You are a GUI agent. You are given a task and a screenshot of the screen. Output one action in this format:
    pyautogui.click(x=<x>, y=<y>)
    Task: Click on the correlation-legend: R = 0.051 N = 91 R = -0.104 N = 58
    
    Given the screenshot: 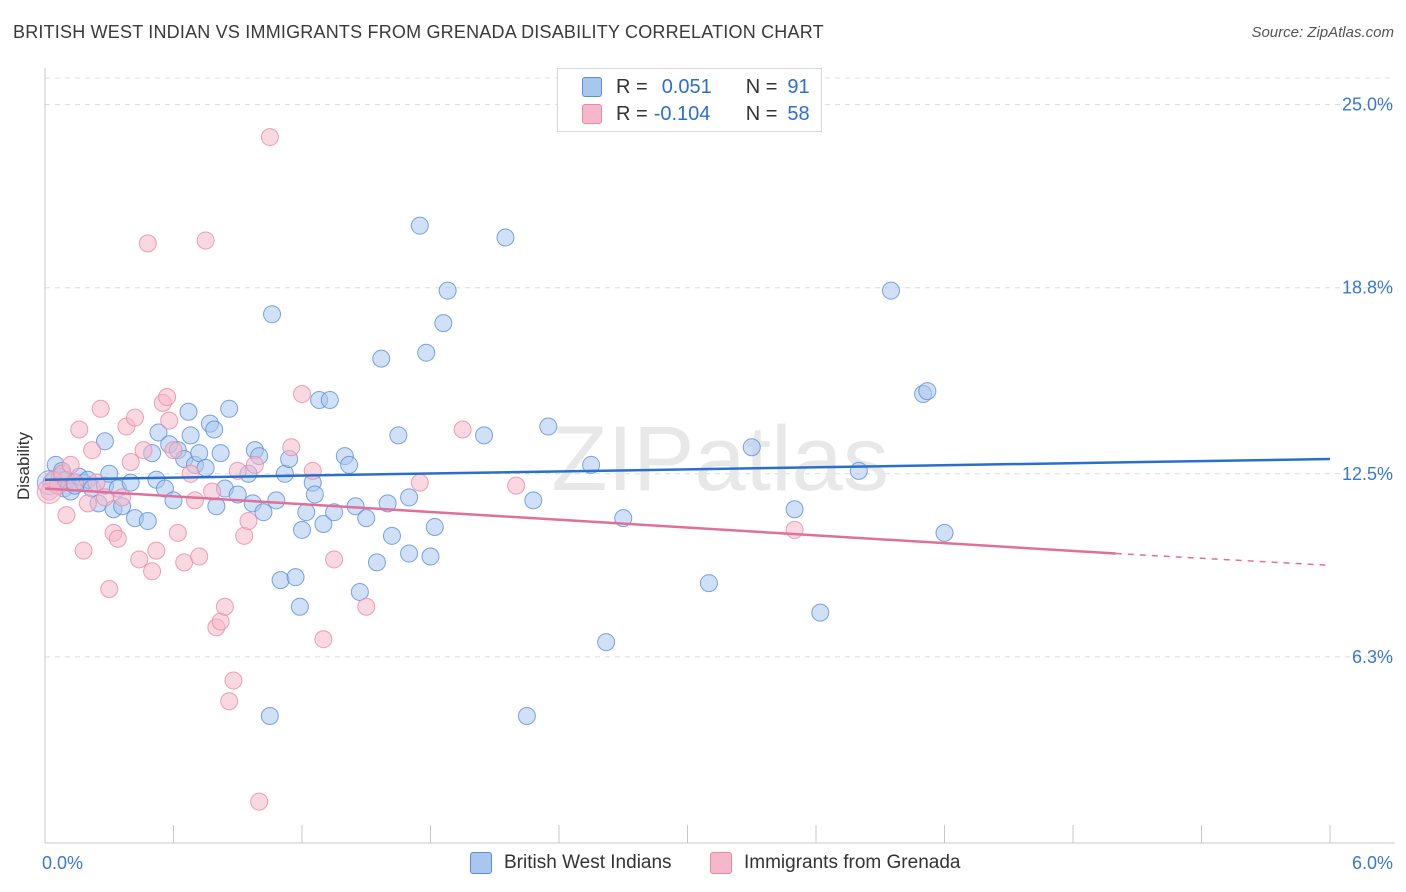 What is the action you would take?
    pyautogui.click(x=689, y=100)
    